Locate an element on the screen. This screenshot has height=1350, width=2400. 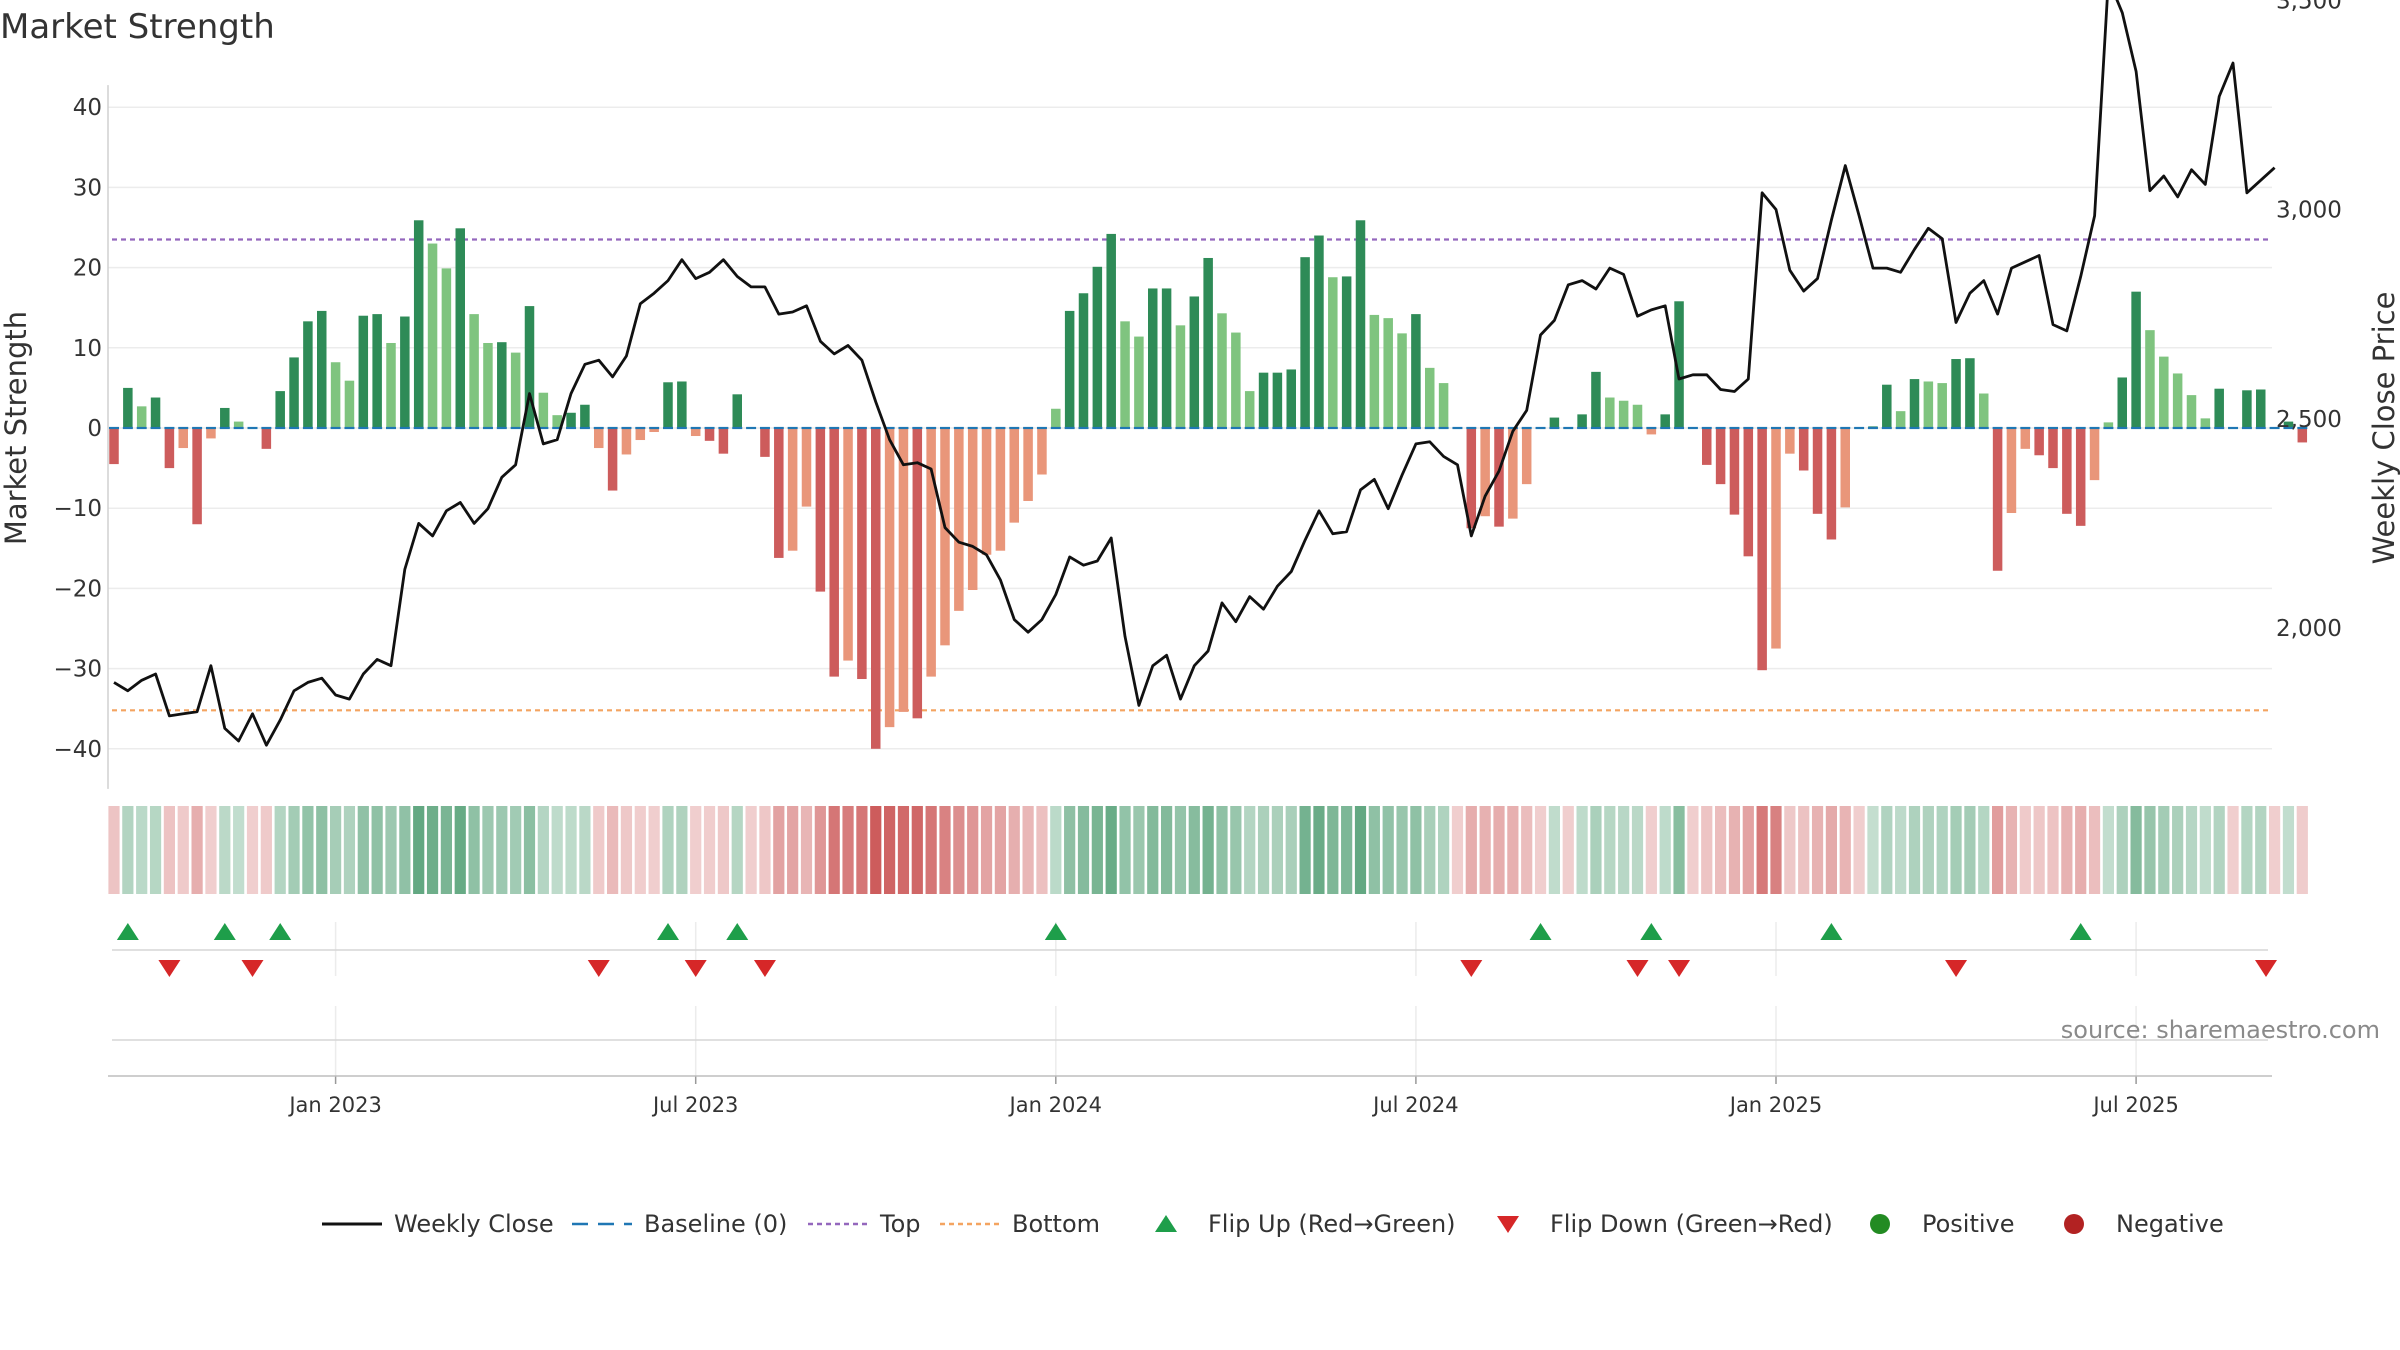
y-tick-left: −10 is located at coordinates (77, 509).